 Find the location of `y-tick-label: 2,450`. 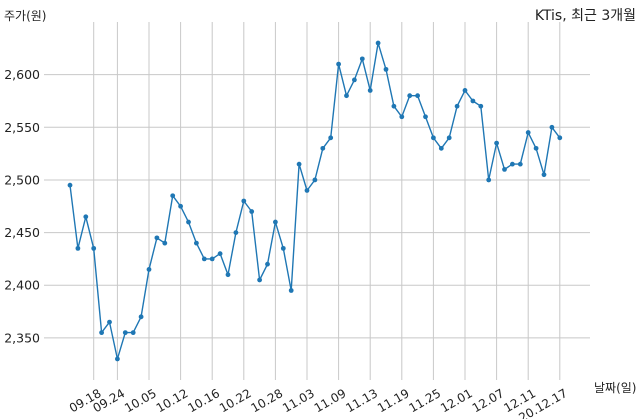

y-tick-label: 2,450 is located at coordinates (22, 232).